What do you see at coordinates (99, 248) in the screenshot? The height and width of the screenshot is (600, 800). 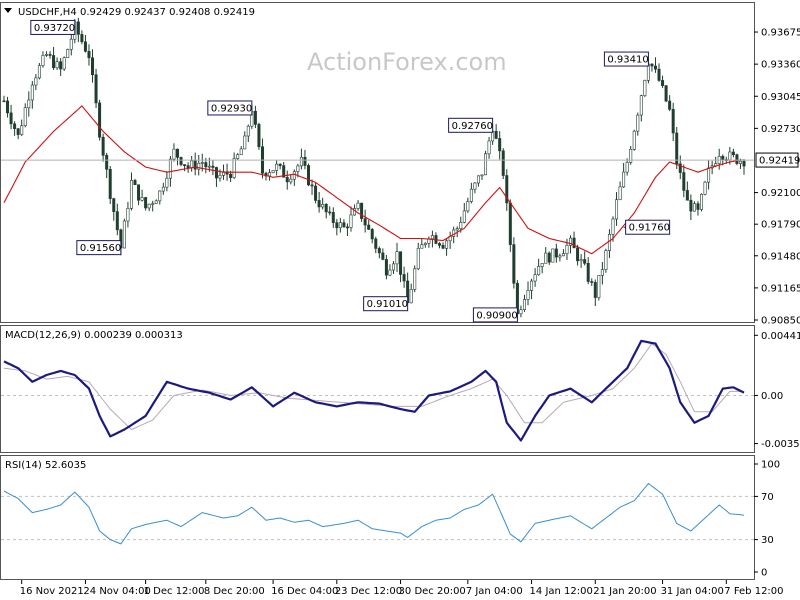 I see `price-annotation: 0.91560` at bounding box center [99, 248].